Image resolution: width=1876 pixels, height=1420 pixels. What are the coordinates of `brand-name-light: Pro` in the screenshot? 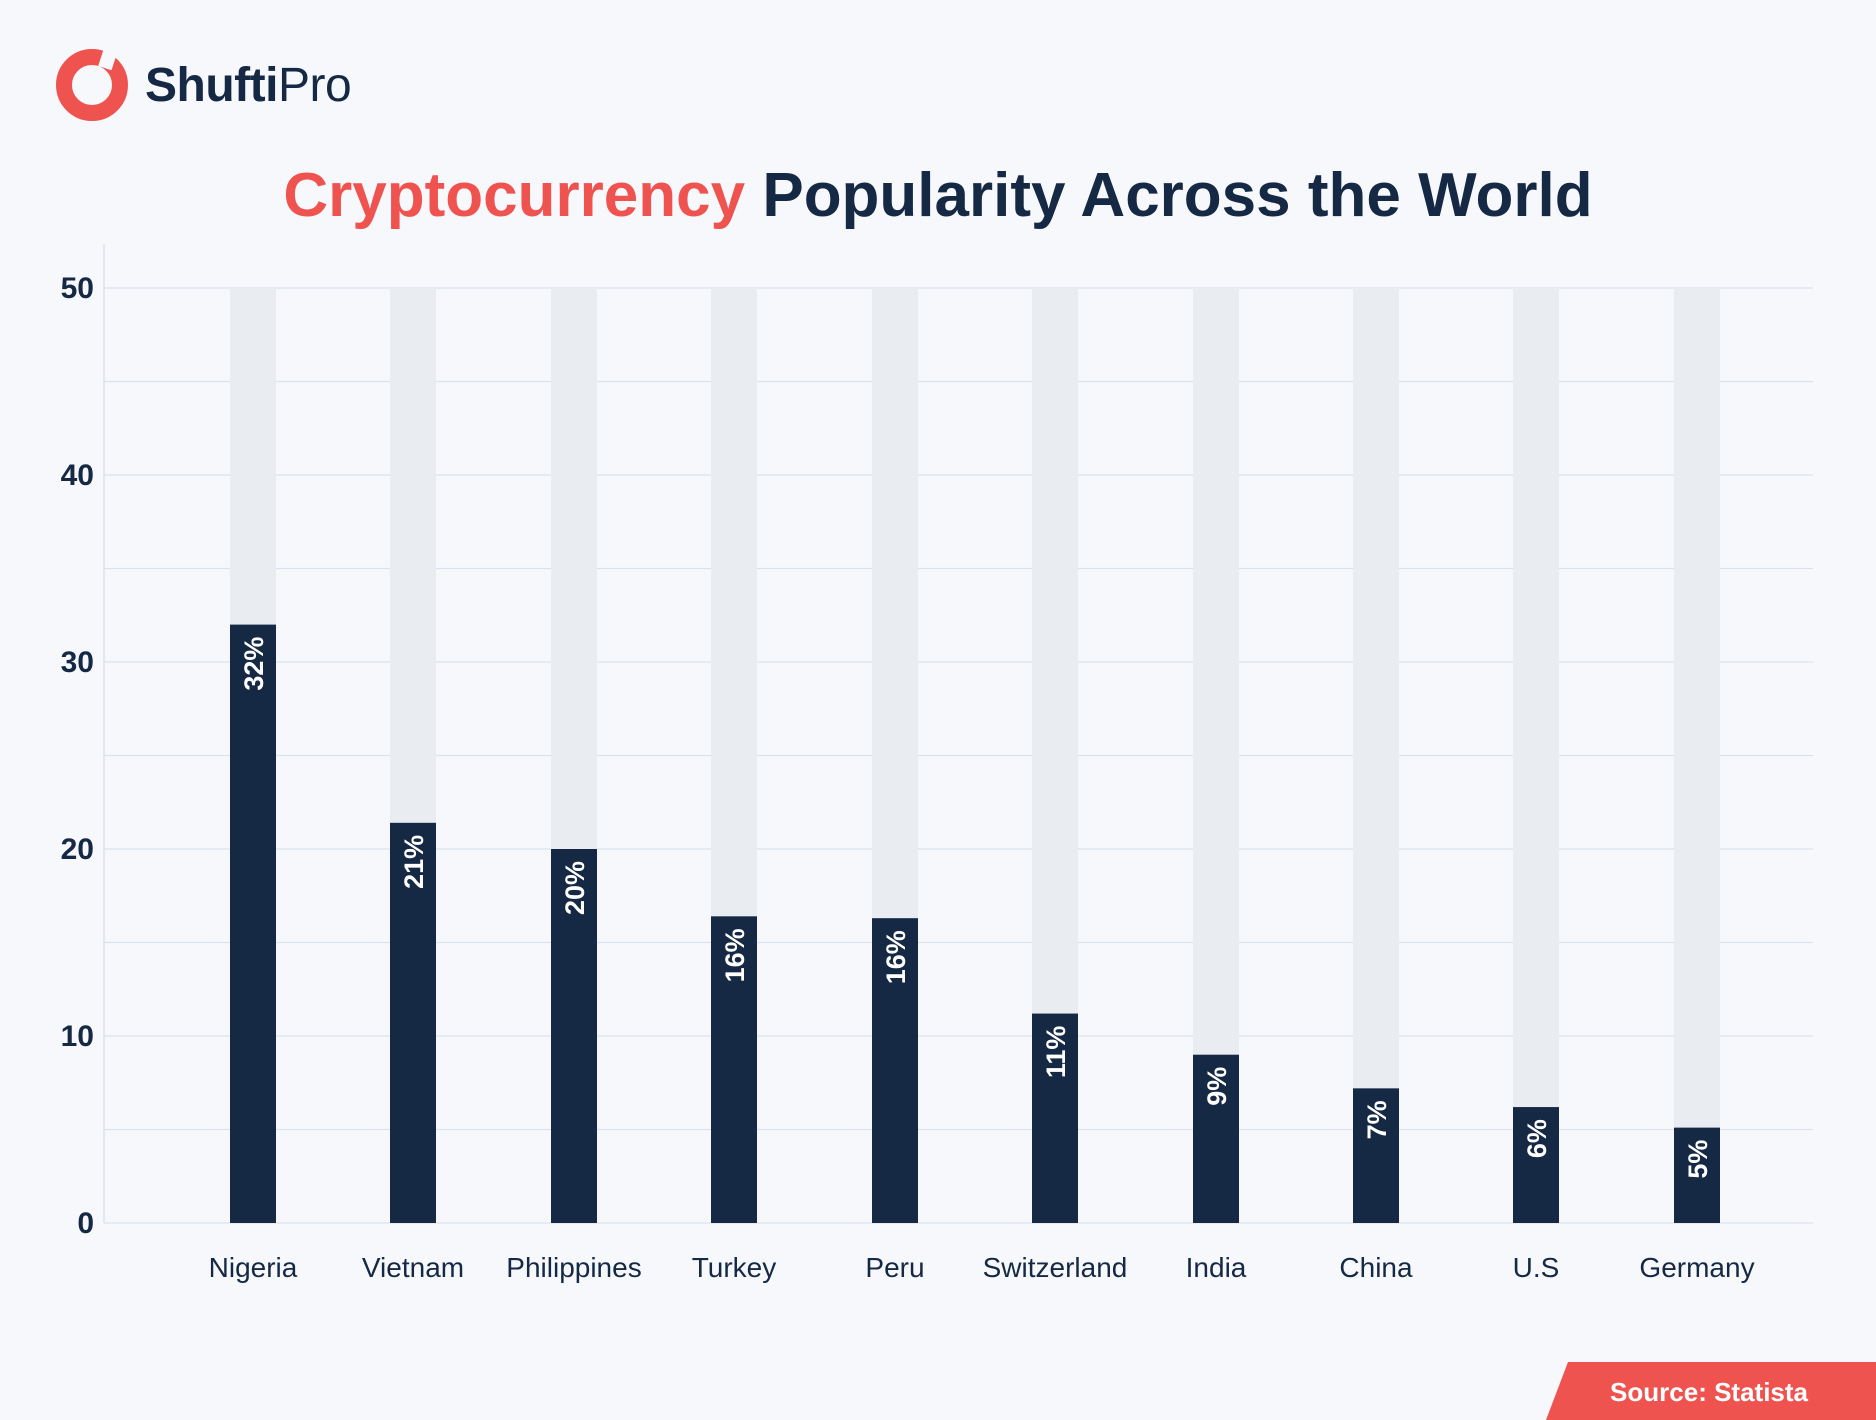 It's located at (314, 85).